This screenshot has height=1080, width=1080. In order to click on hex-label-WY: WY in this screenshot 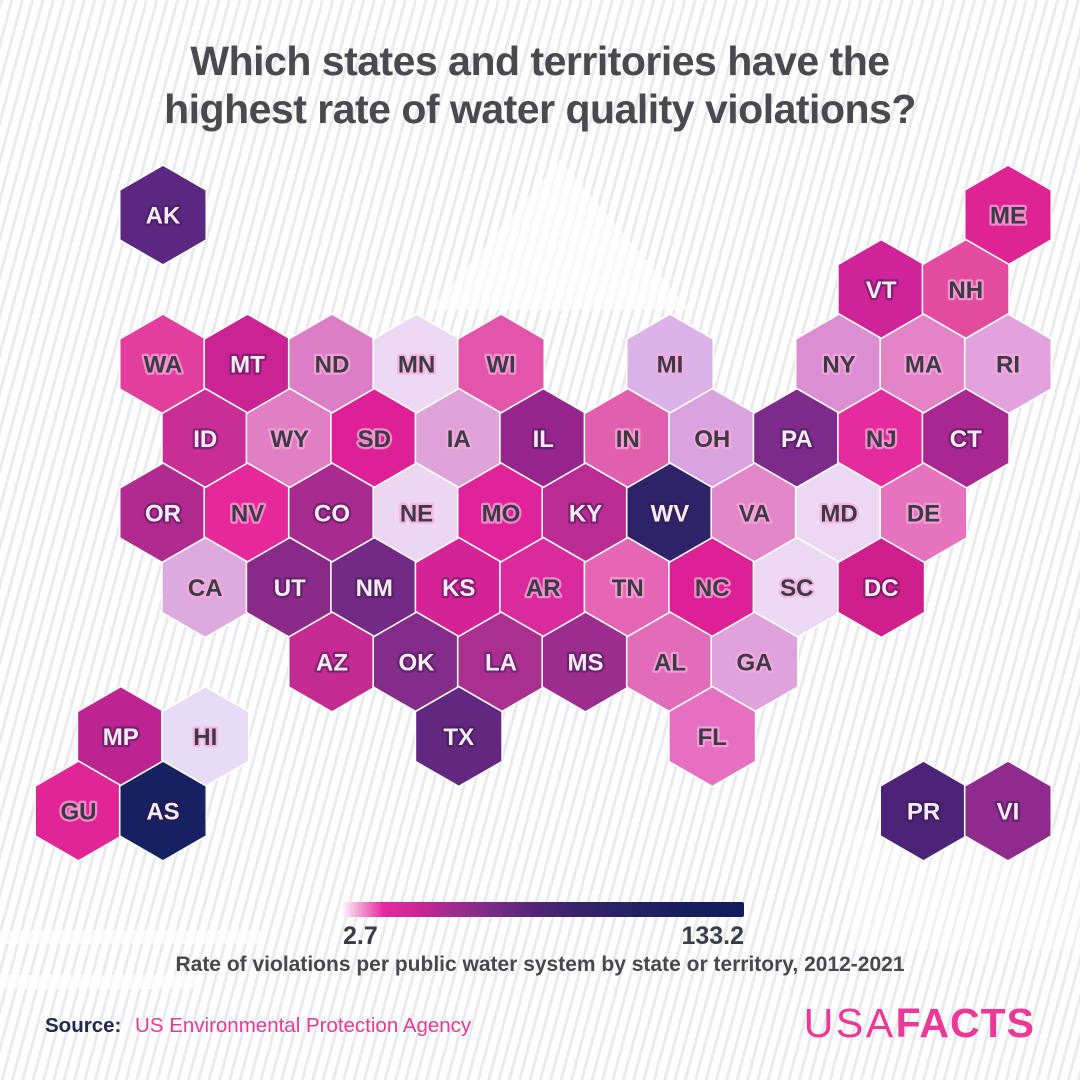, I will do `click(289, 439)`.